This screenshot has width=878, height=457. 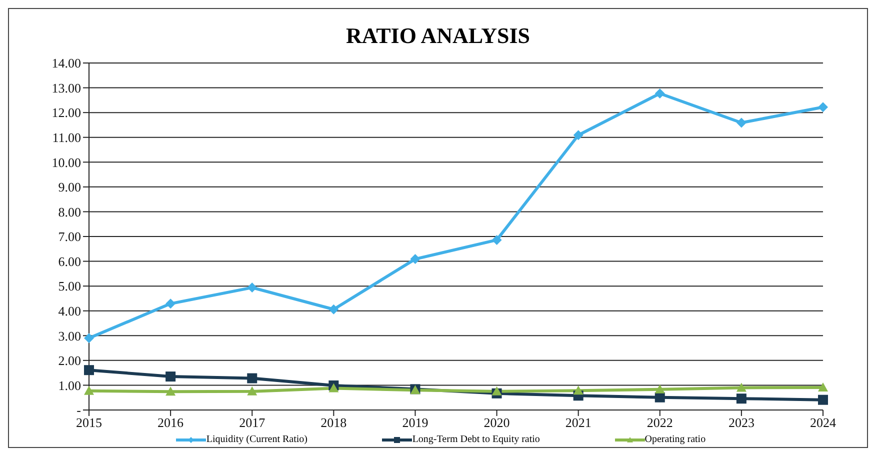 What do you see at coordinates (659, 422) in the screenshot?
I see `x-tick-label: 2022` at bounding box center [659, 422].